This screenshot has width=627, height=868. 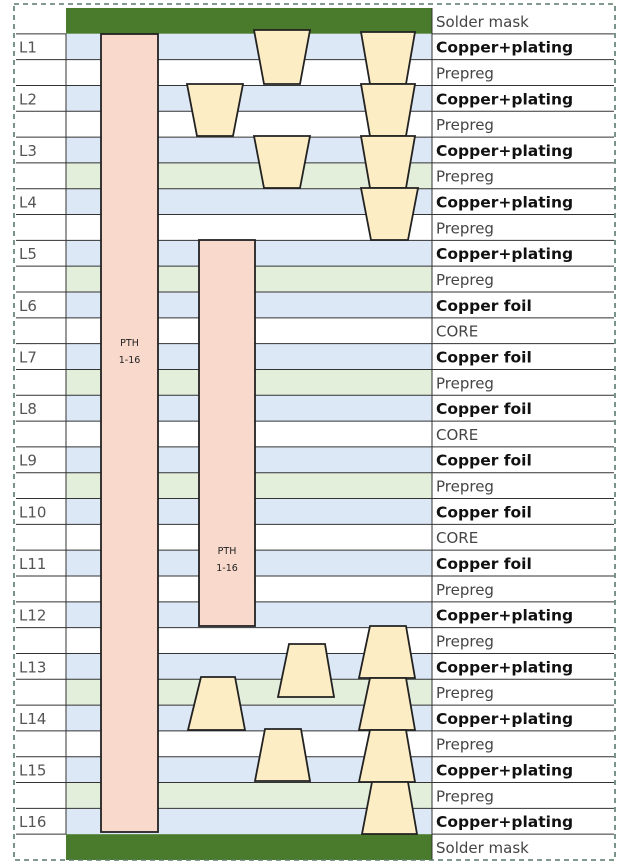 I want to click on pth-via-left, so click(x=129, y=433).